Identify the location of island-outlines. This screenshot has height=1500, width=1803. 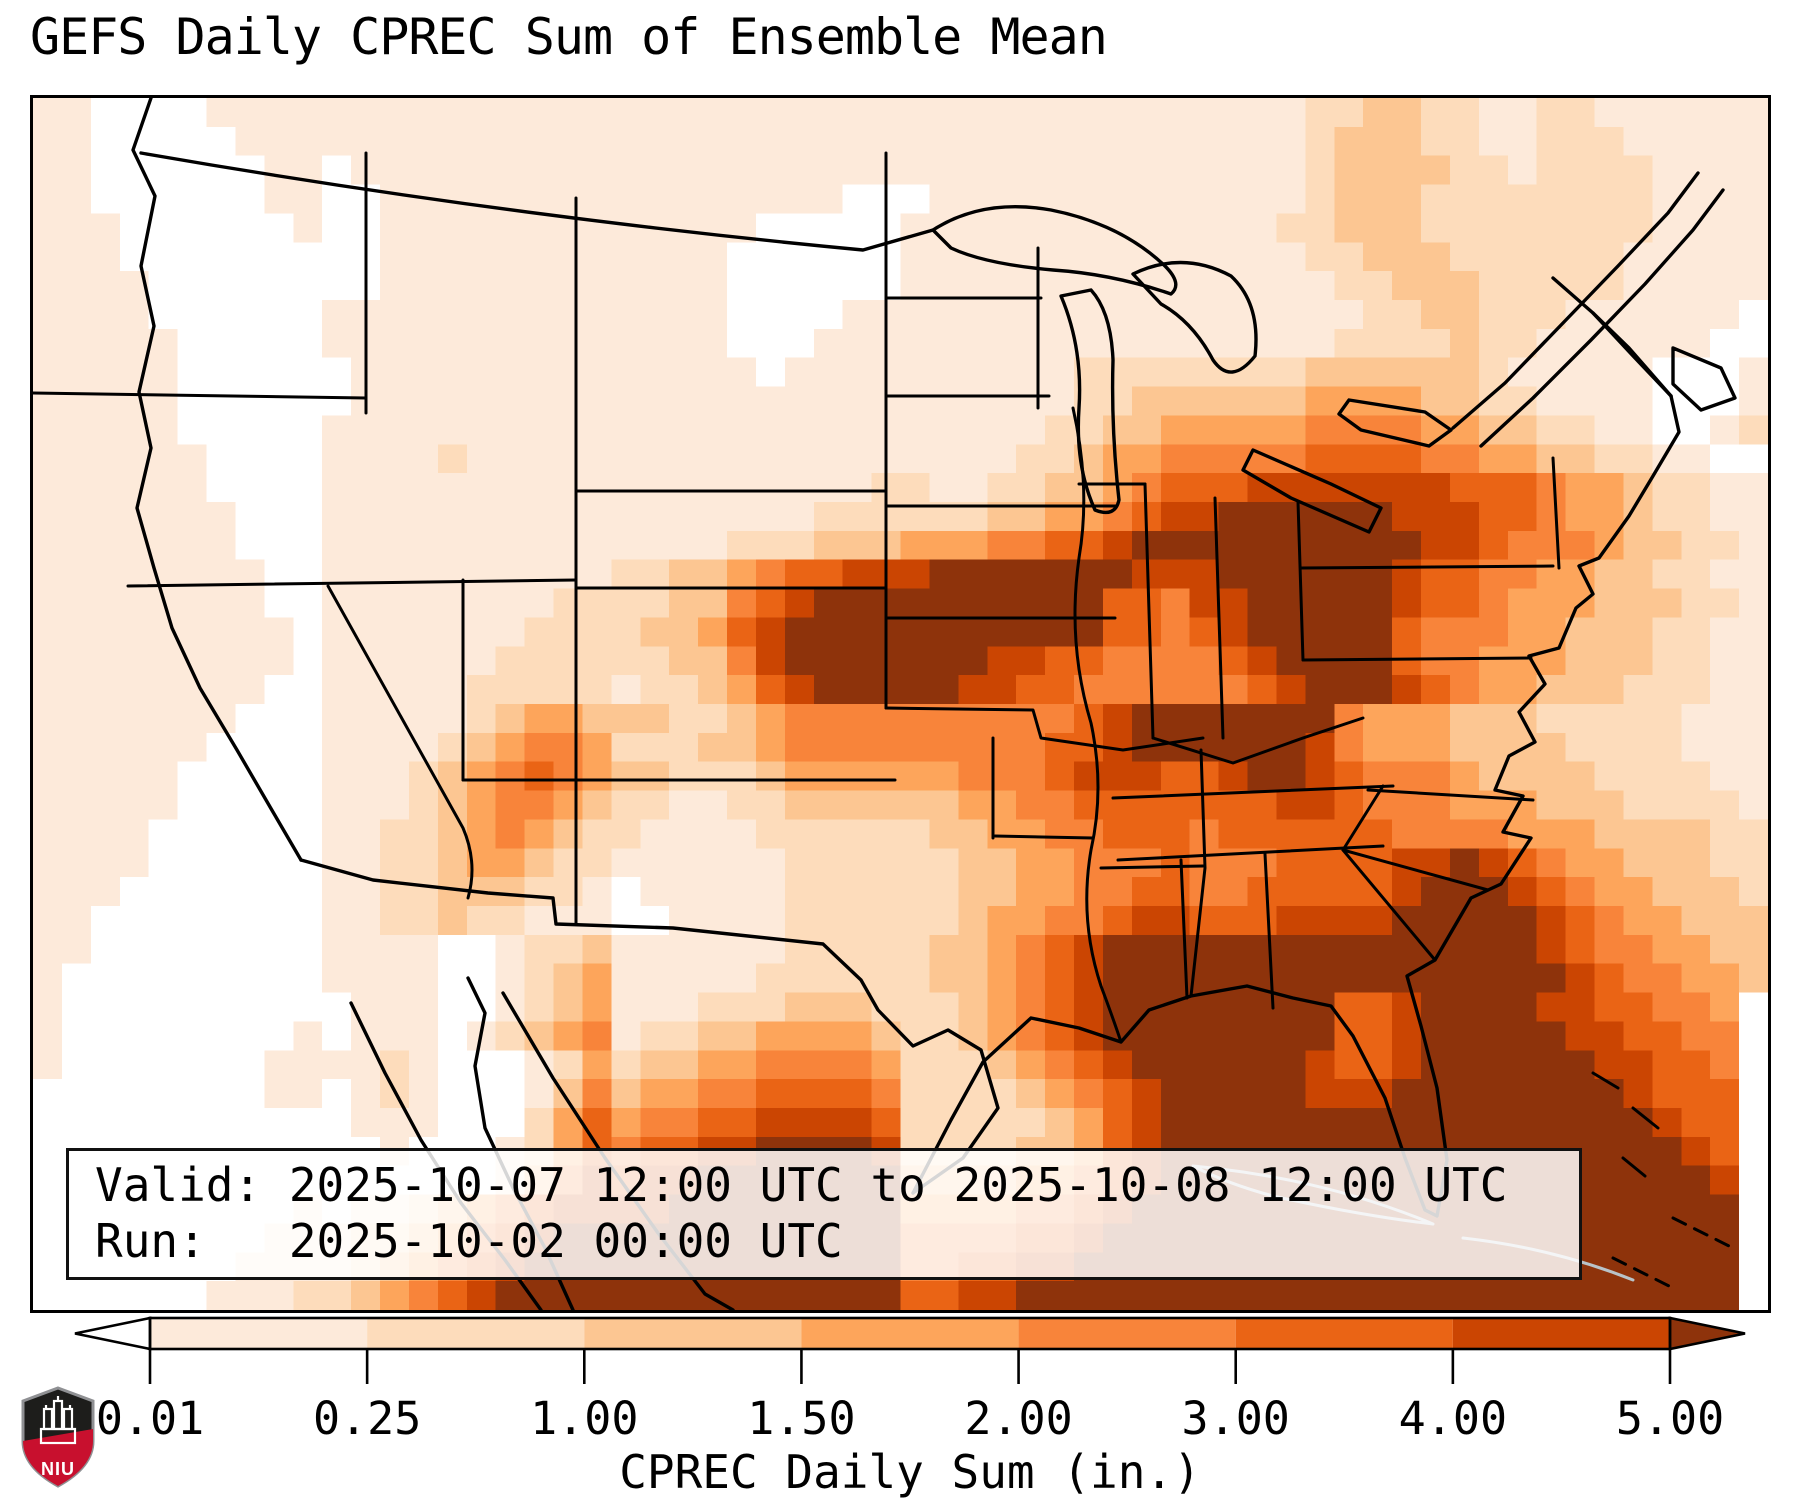
(1663, 1180).